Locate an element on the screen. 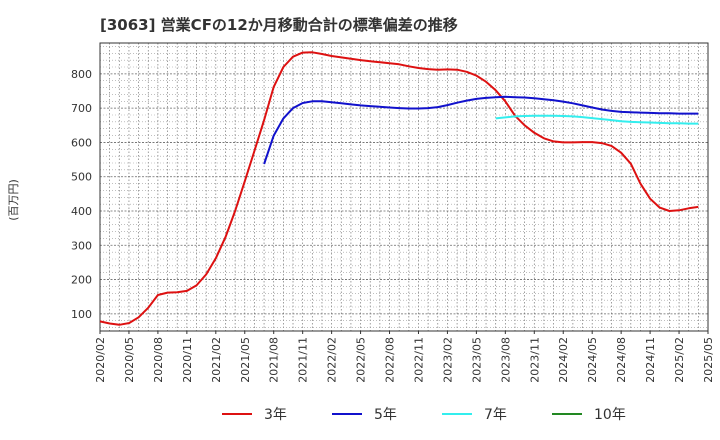 The height and width of the screenshot is (440, 720). x-tick-label: 2023/11 is located at coordinates (534, 360).